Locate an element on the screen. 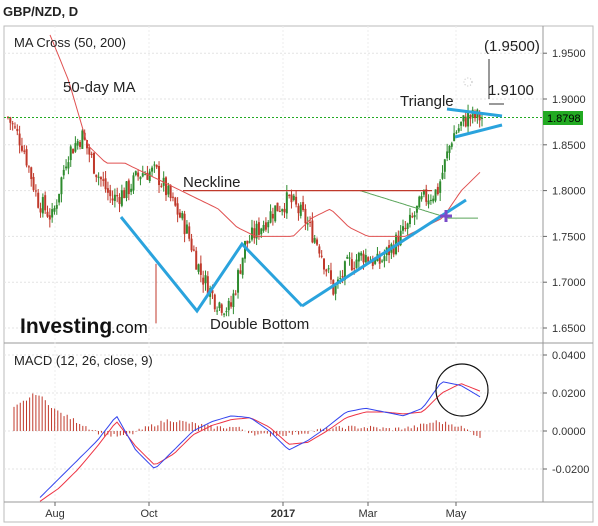 This screenshot has width=598, height=526. uptrend-line is located at coordinates (384, 253).